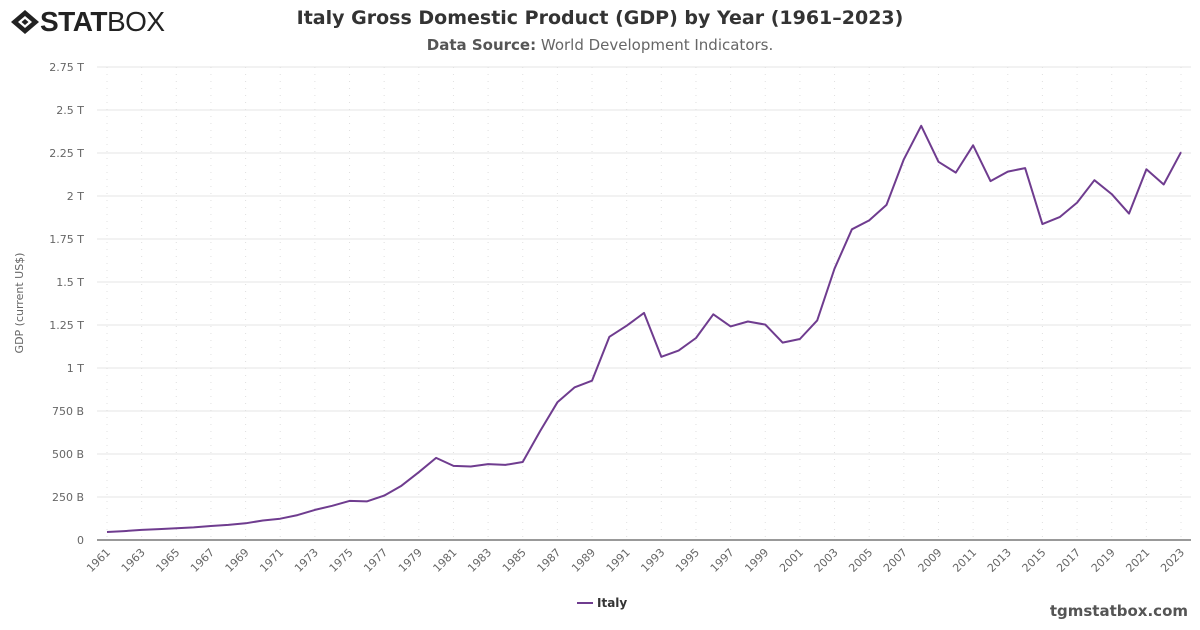  What do you see at coordinates (523, 462) in the screenshot?
I see `data-point-1985` at bounding box center [523, 462].